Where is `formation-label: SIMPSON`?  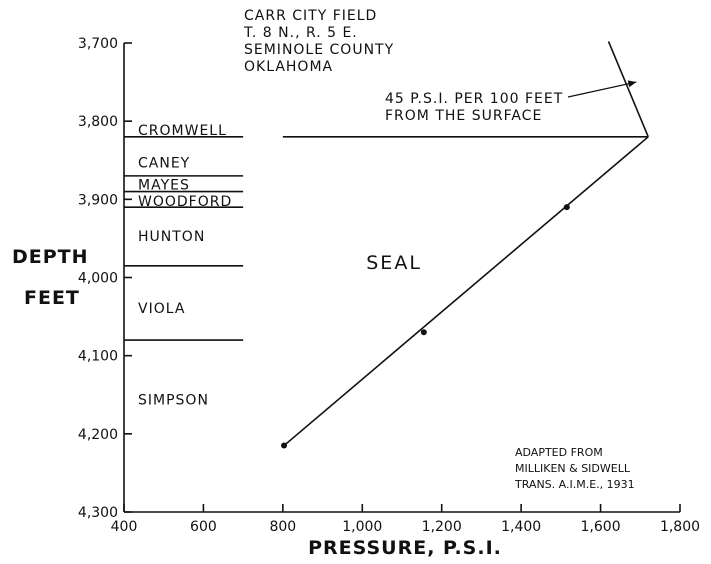
formation-label: SIMPSON is located at coordinates (173, 400).